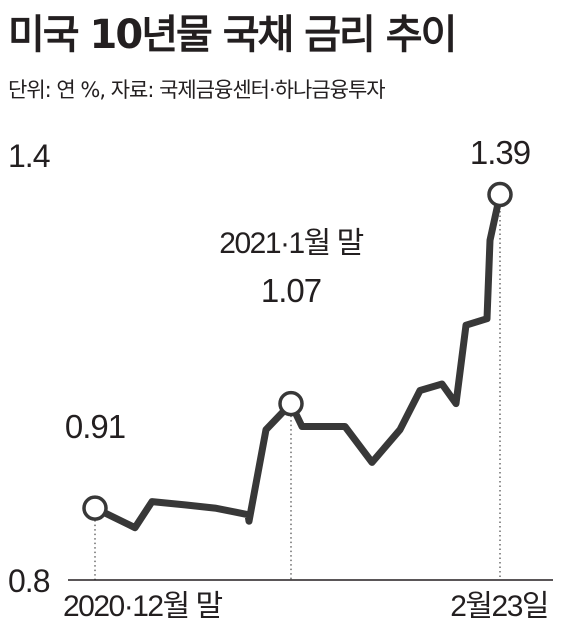 Image resolution: width=567 pixels, height=627 pixels. Describe the element at coordinates (95, 426) in the screenshot. I see `data-label: 0.91` at that location.